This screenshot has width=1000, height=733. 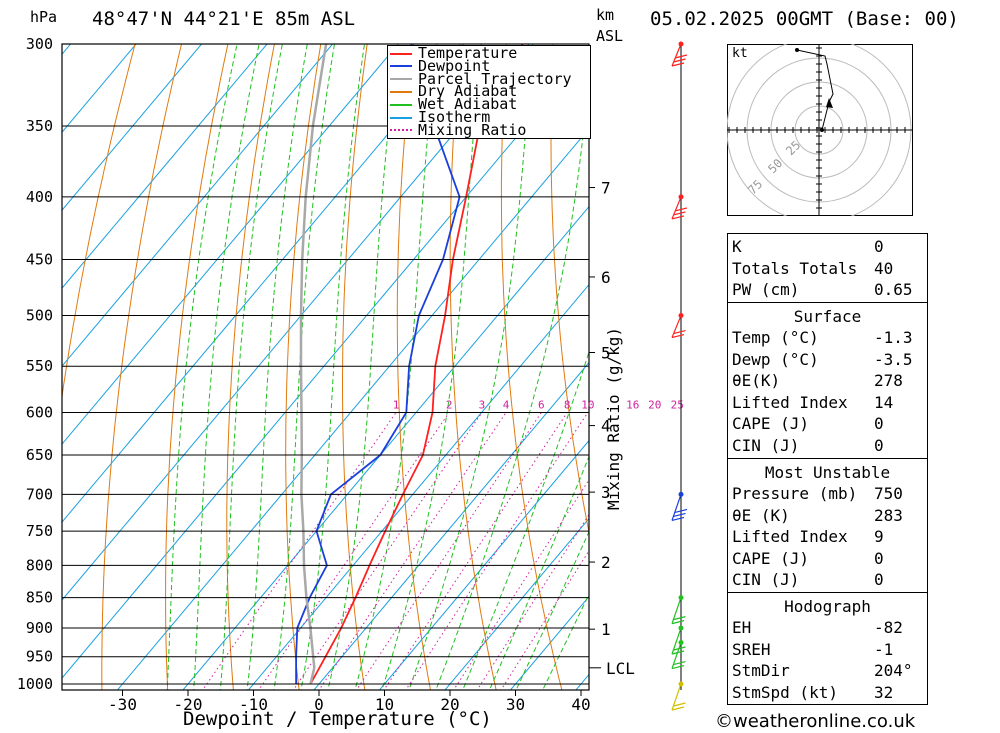 What do you see at coordinates (606, 426) in the screenshot?
I see `km-tick-label: 4` at bounding box center [606, 426].